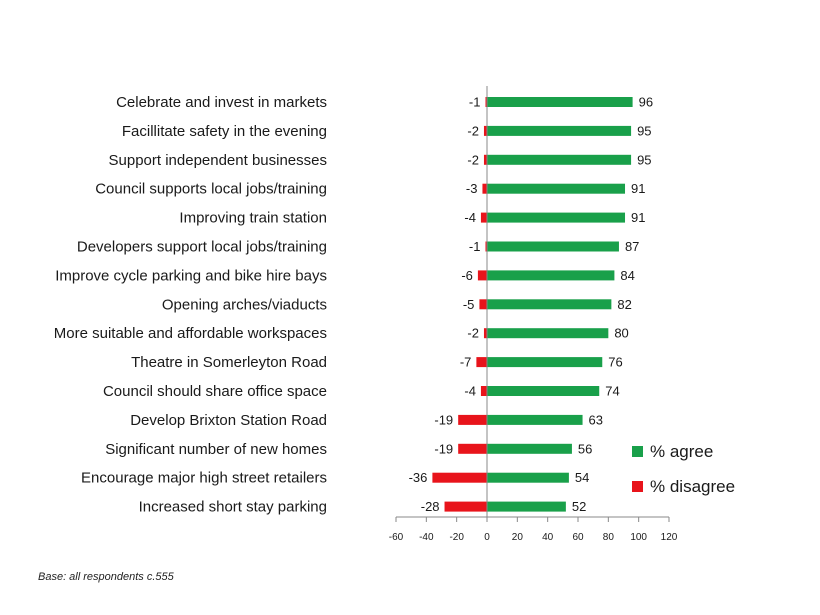 The image size is (820, 615). Describe the element at coordinates (681, 451) in the screenshot. I see `legend-label: % agree` at that location.